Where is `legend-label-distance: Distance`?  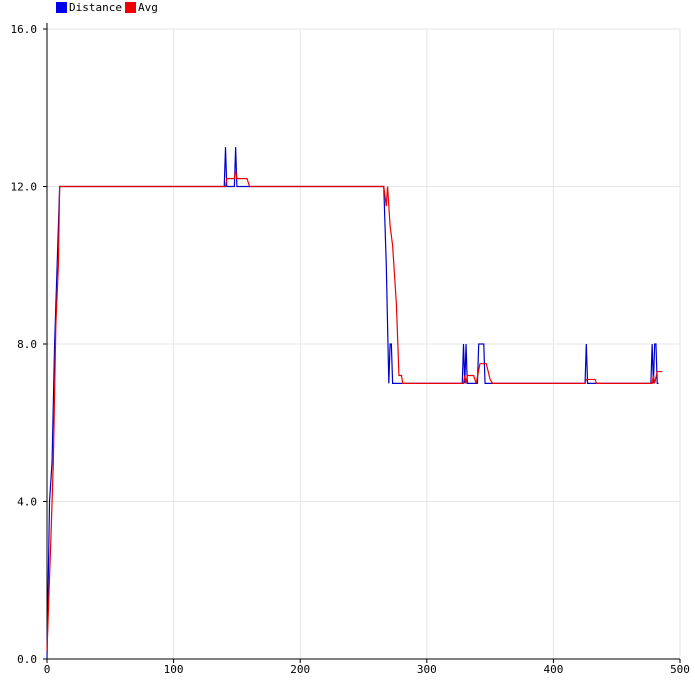 legend-label-distance: Distance is located at coordinates (95, 7).